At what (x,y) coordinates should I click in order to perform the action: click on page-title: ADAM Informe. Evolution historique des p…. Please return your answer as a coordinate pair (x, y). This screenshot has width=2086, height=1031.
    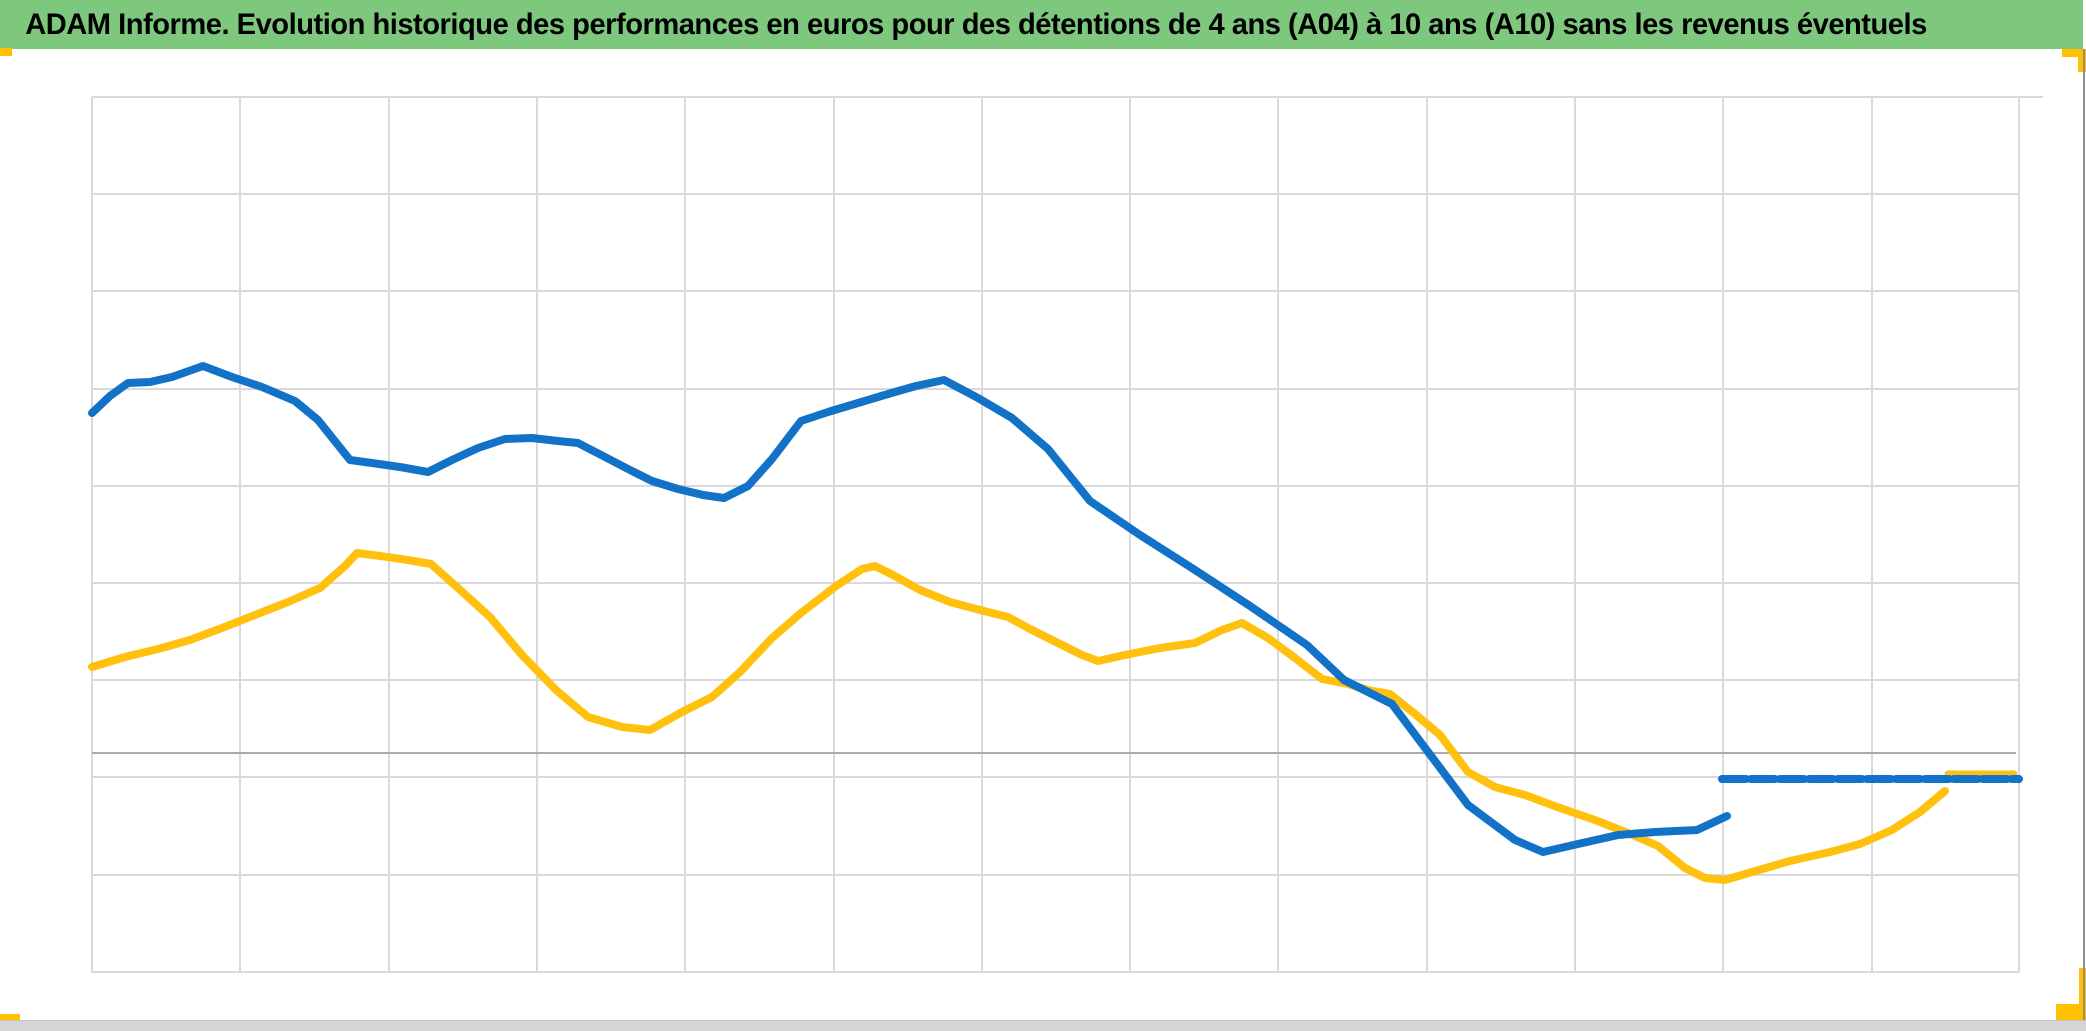
    Looking at the image, I should click on (976, 24).